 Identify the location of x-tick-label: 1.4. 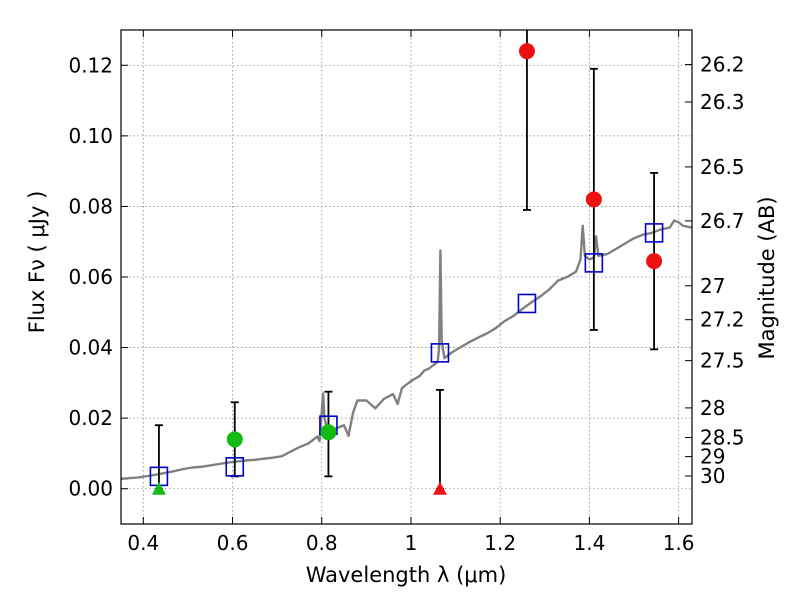
(589, 543).